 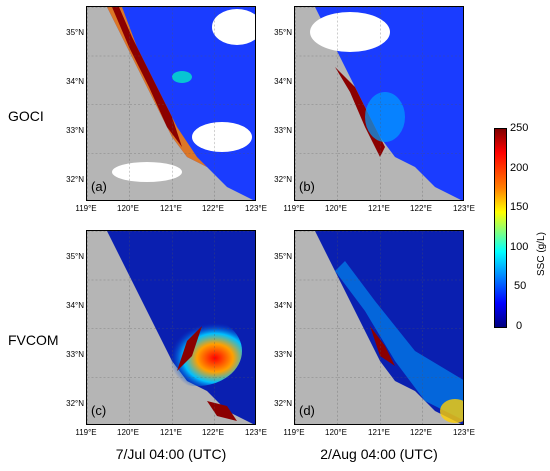 I want to click on map-panel-b: (b), so click(x=379, y=103).